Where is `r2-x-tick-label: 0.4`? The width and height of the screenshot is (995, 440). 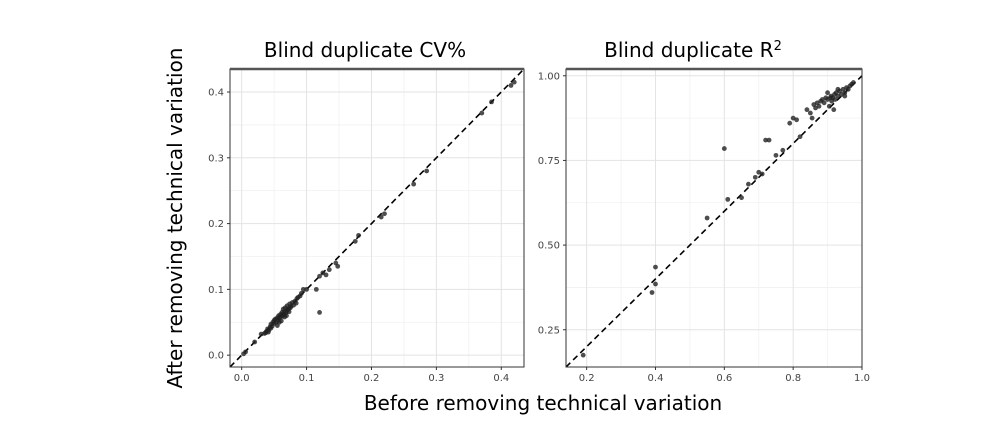 r2-x-tick-label: 0.4 is located at coordinates (656, 378).